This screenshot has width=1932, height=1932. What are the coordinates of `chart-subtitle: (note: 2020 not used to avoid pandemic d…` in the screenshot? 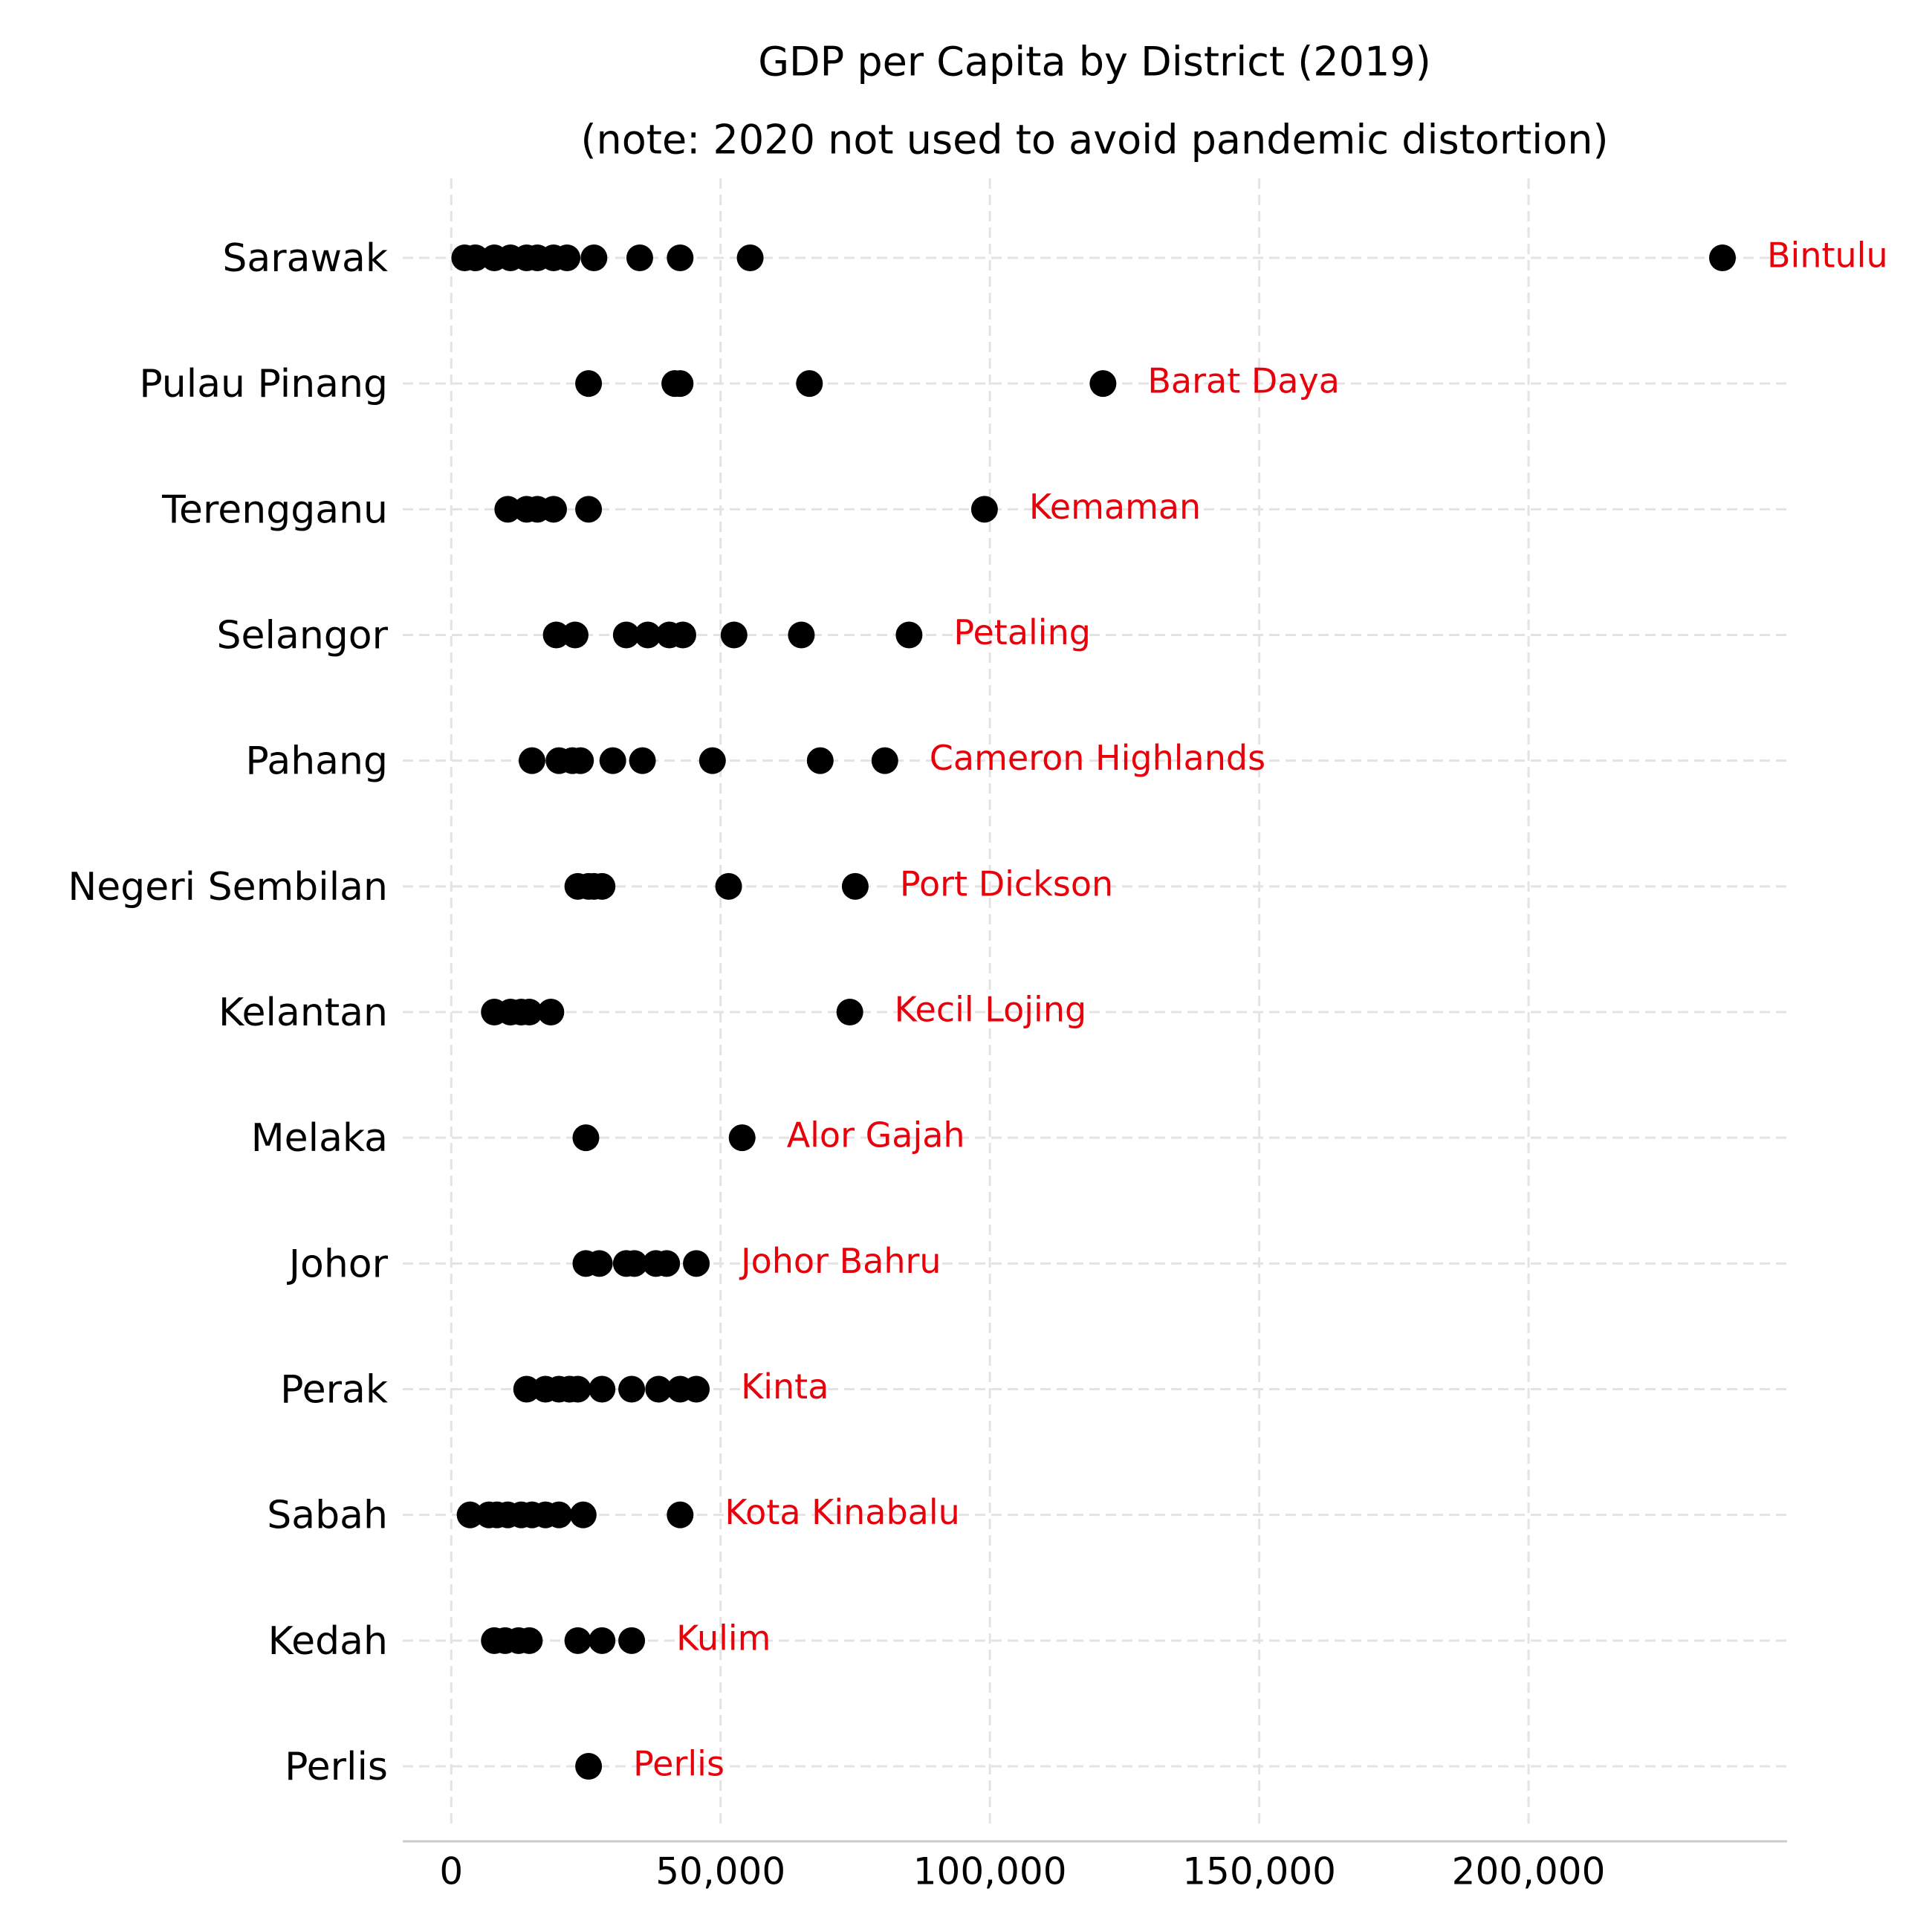 It's located at (1094, 140).